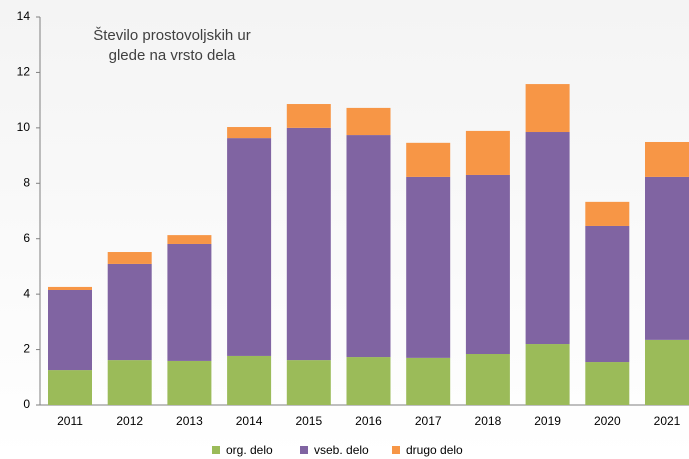 This screenshot has width=689, height=459. Describe the element at coordinates (24, 72) in the screenshot. I see `y-tick-label: 12` at that location.